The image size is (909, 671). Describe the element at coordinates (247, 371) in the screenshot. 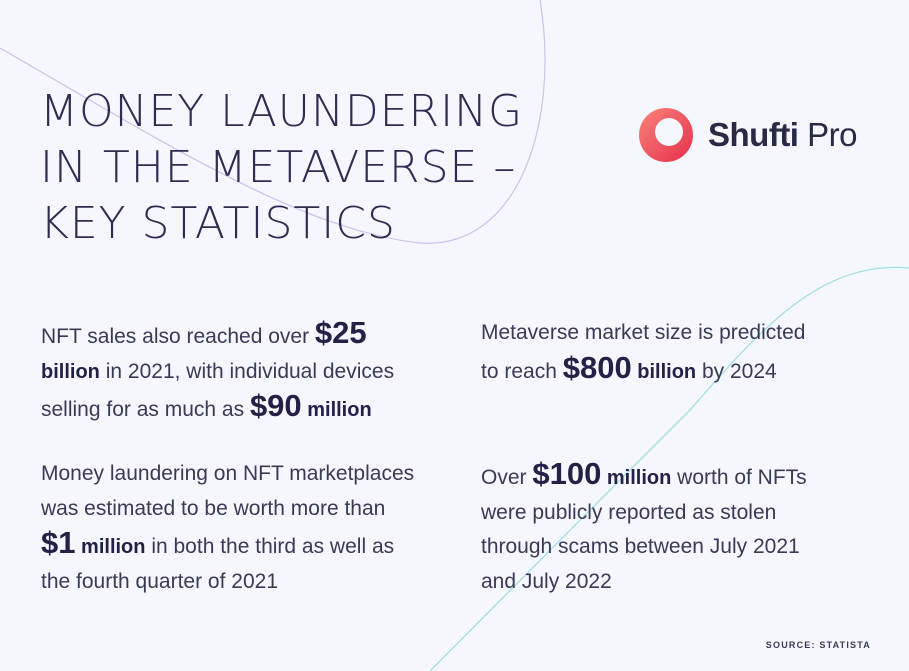

I see `stat-text: in 2021, with individual devices` at that location.